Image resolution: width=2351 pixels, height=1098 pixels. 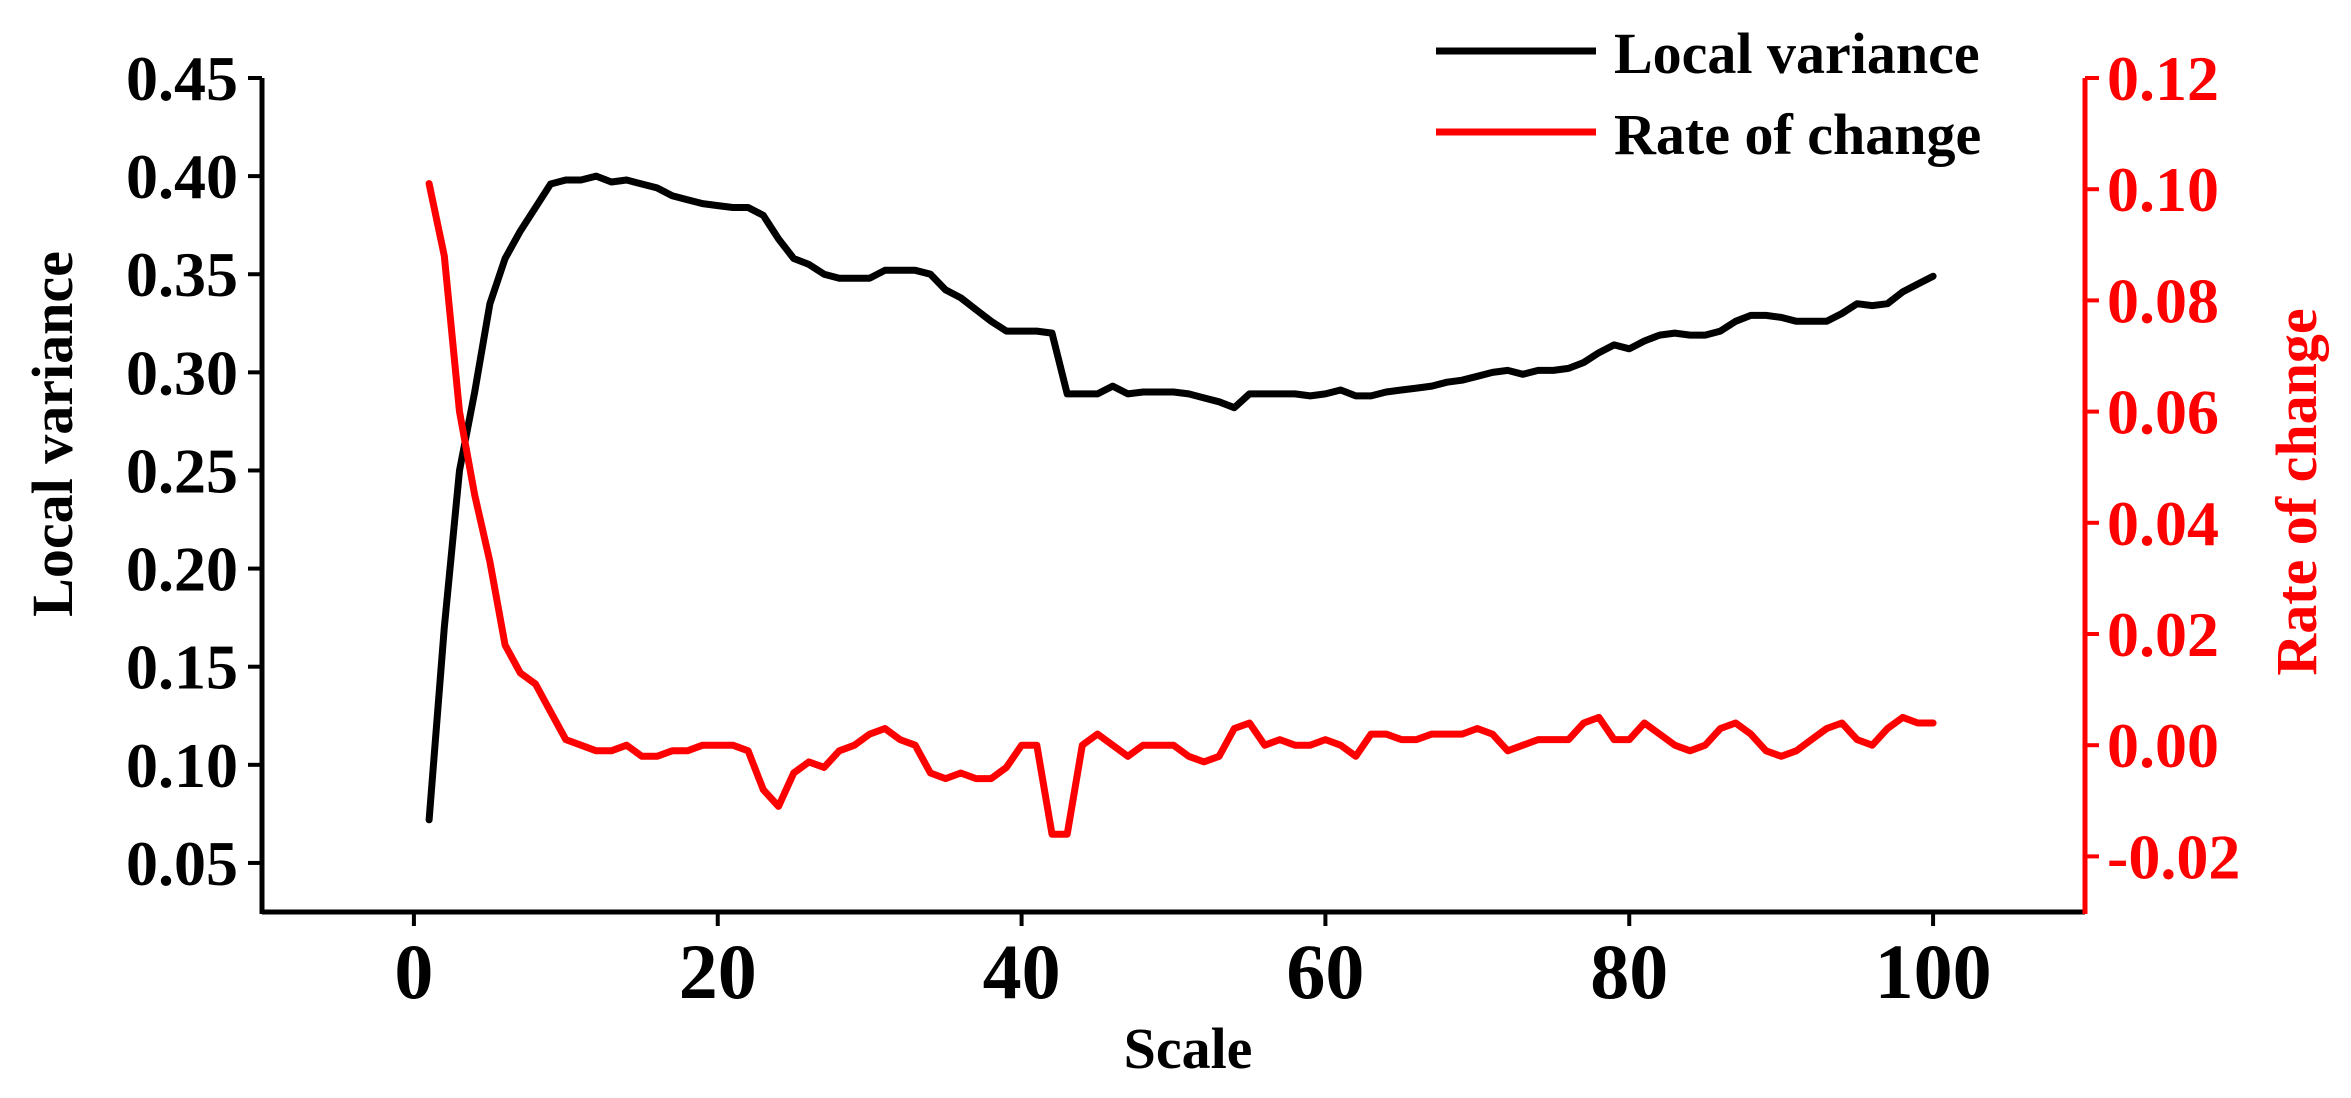 I want to click on y2-tick-label: 0.02, so click(x=2163, y=634).